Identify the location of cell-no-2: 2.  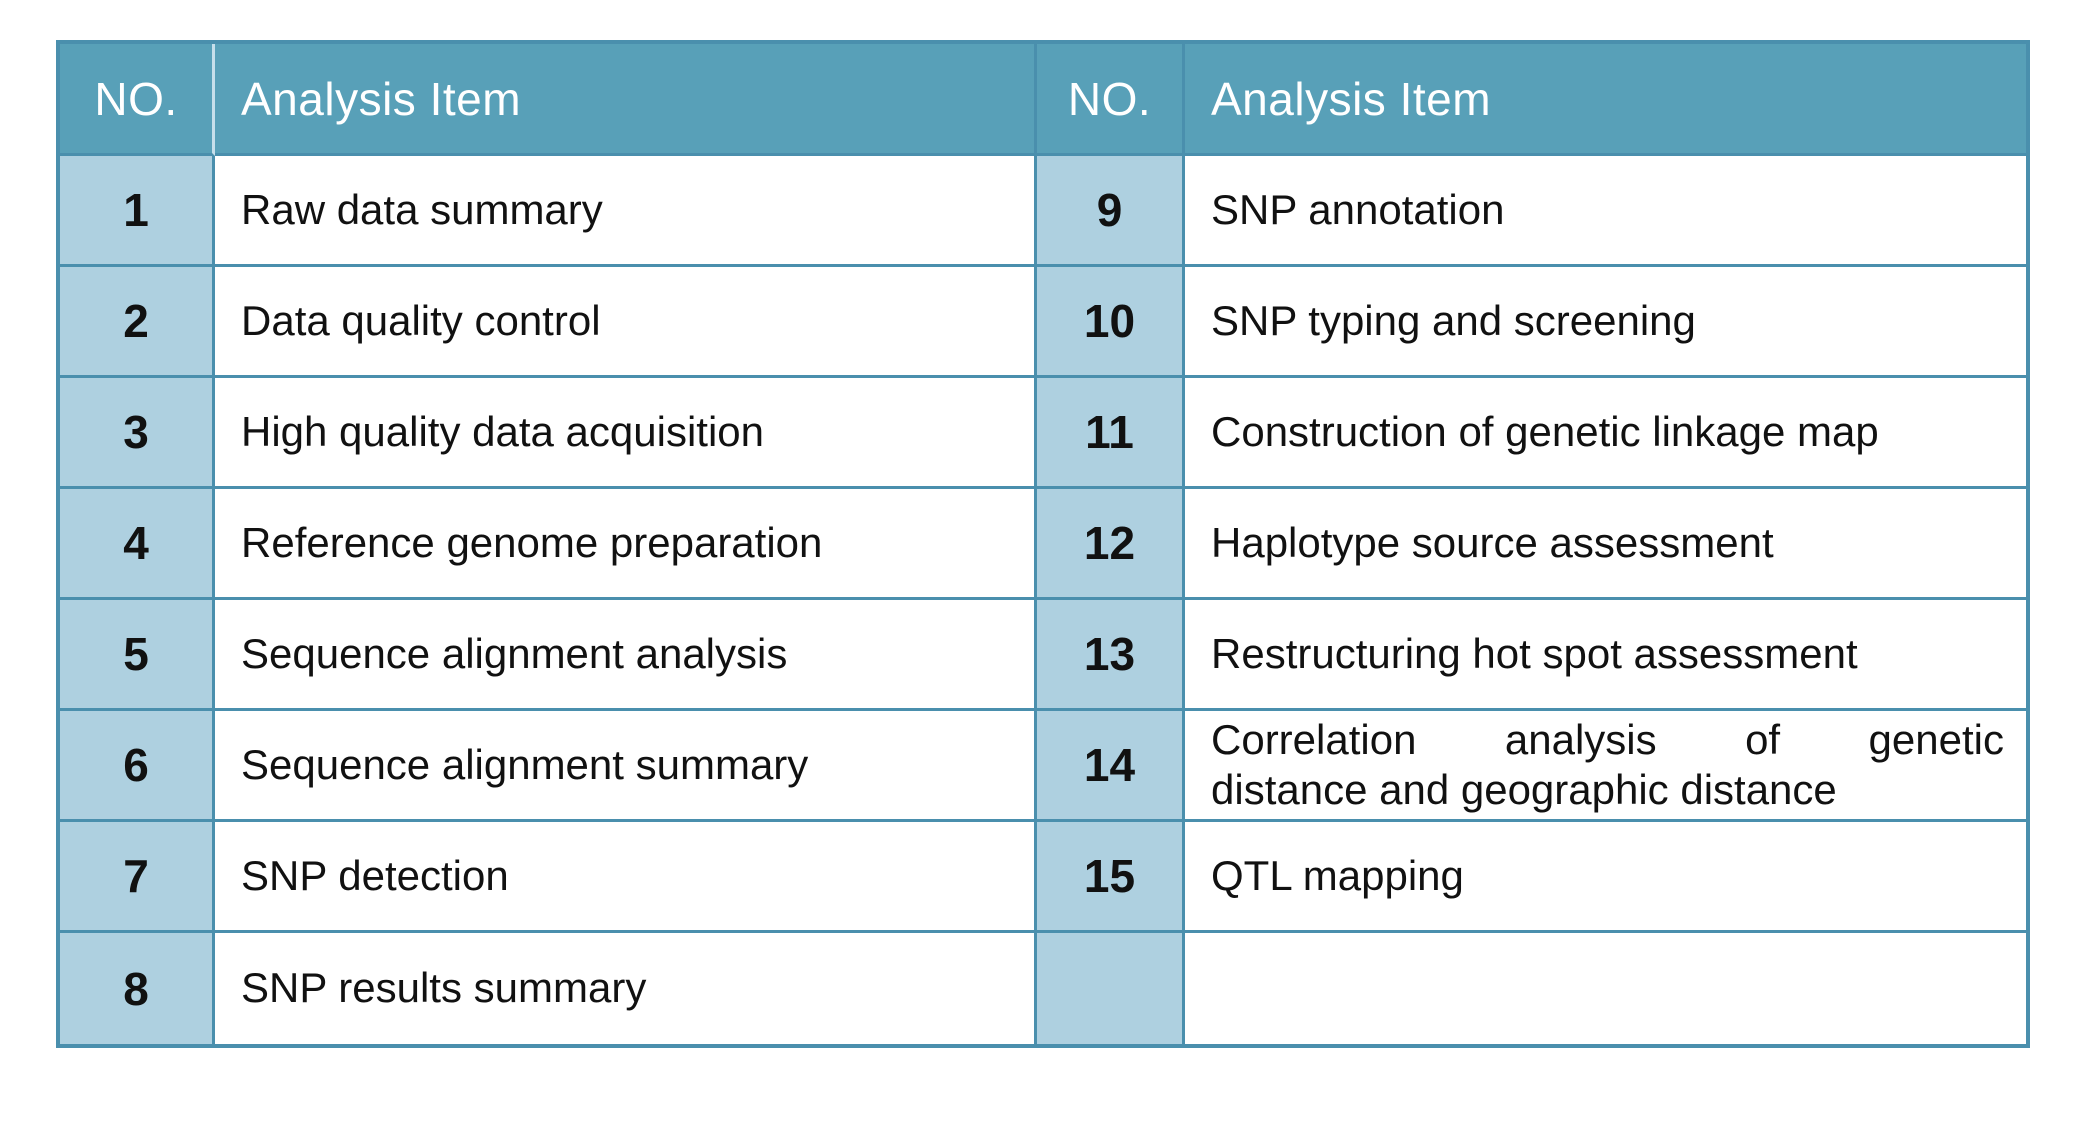
(137, 322).